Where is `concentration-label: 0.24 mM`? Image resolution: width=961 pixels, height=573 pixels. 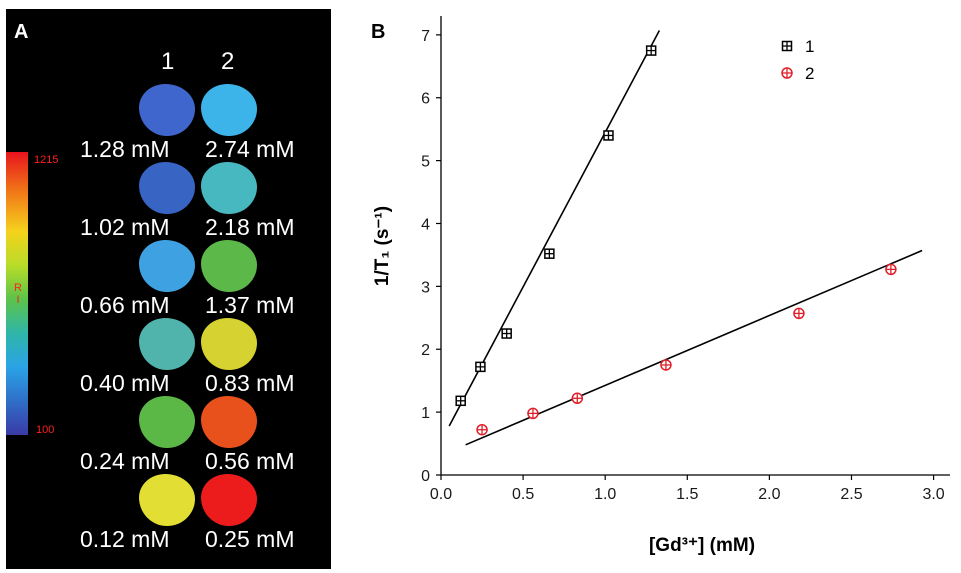 concentration-label: 0.24 mM is located at coordinates (125, 461).